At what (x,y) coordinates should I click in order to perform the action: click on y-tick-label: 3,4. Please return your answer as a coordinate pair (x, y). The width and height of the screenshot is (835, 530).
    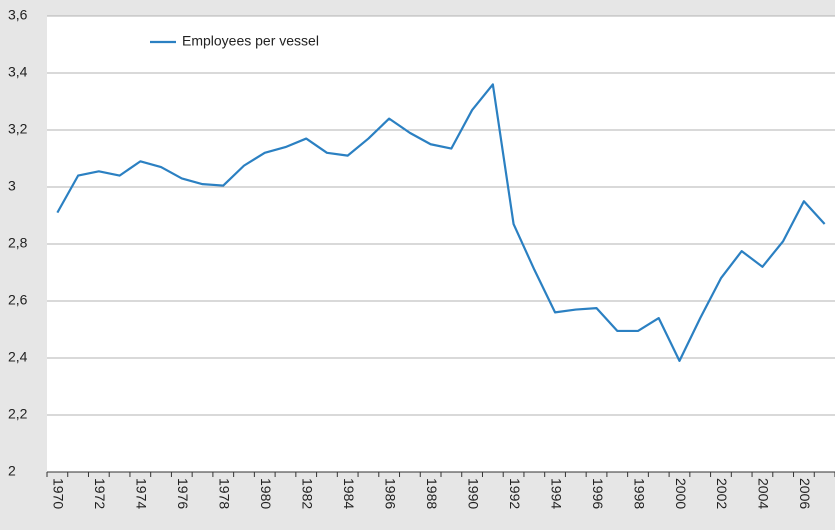
    Looking at the image, I should click on (18, 72).